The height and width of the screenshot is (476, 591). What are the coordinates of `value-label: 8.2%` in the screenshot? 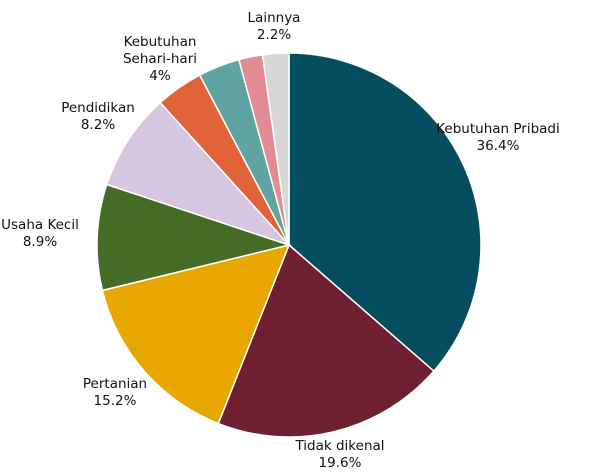 It's located at (98, 125).